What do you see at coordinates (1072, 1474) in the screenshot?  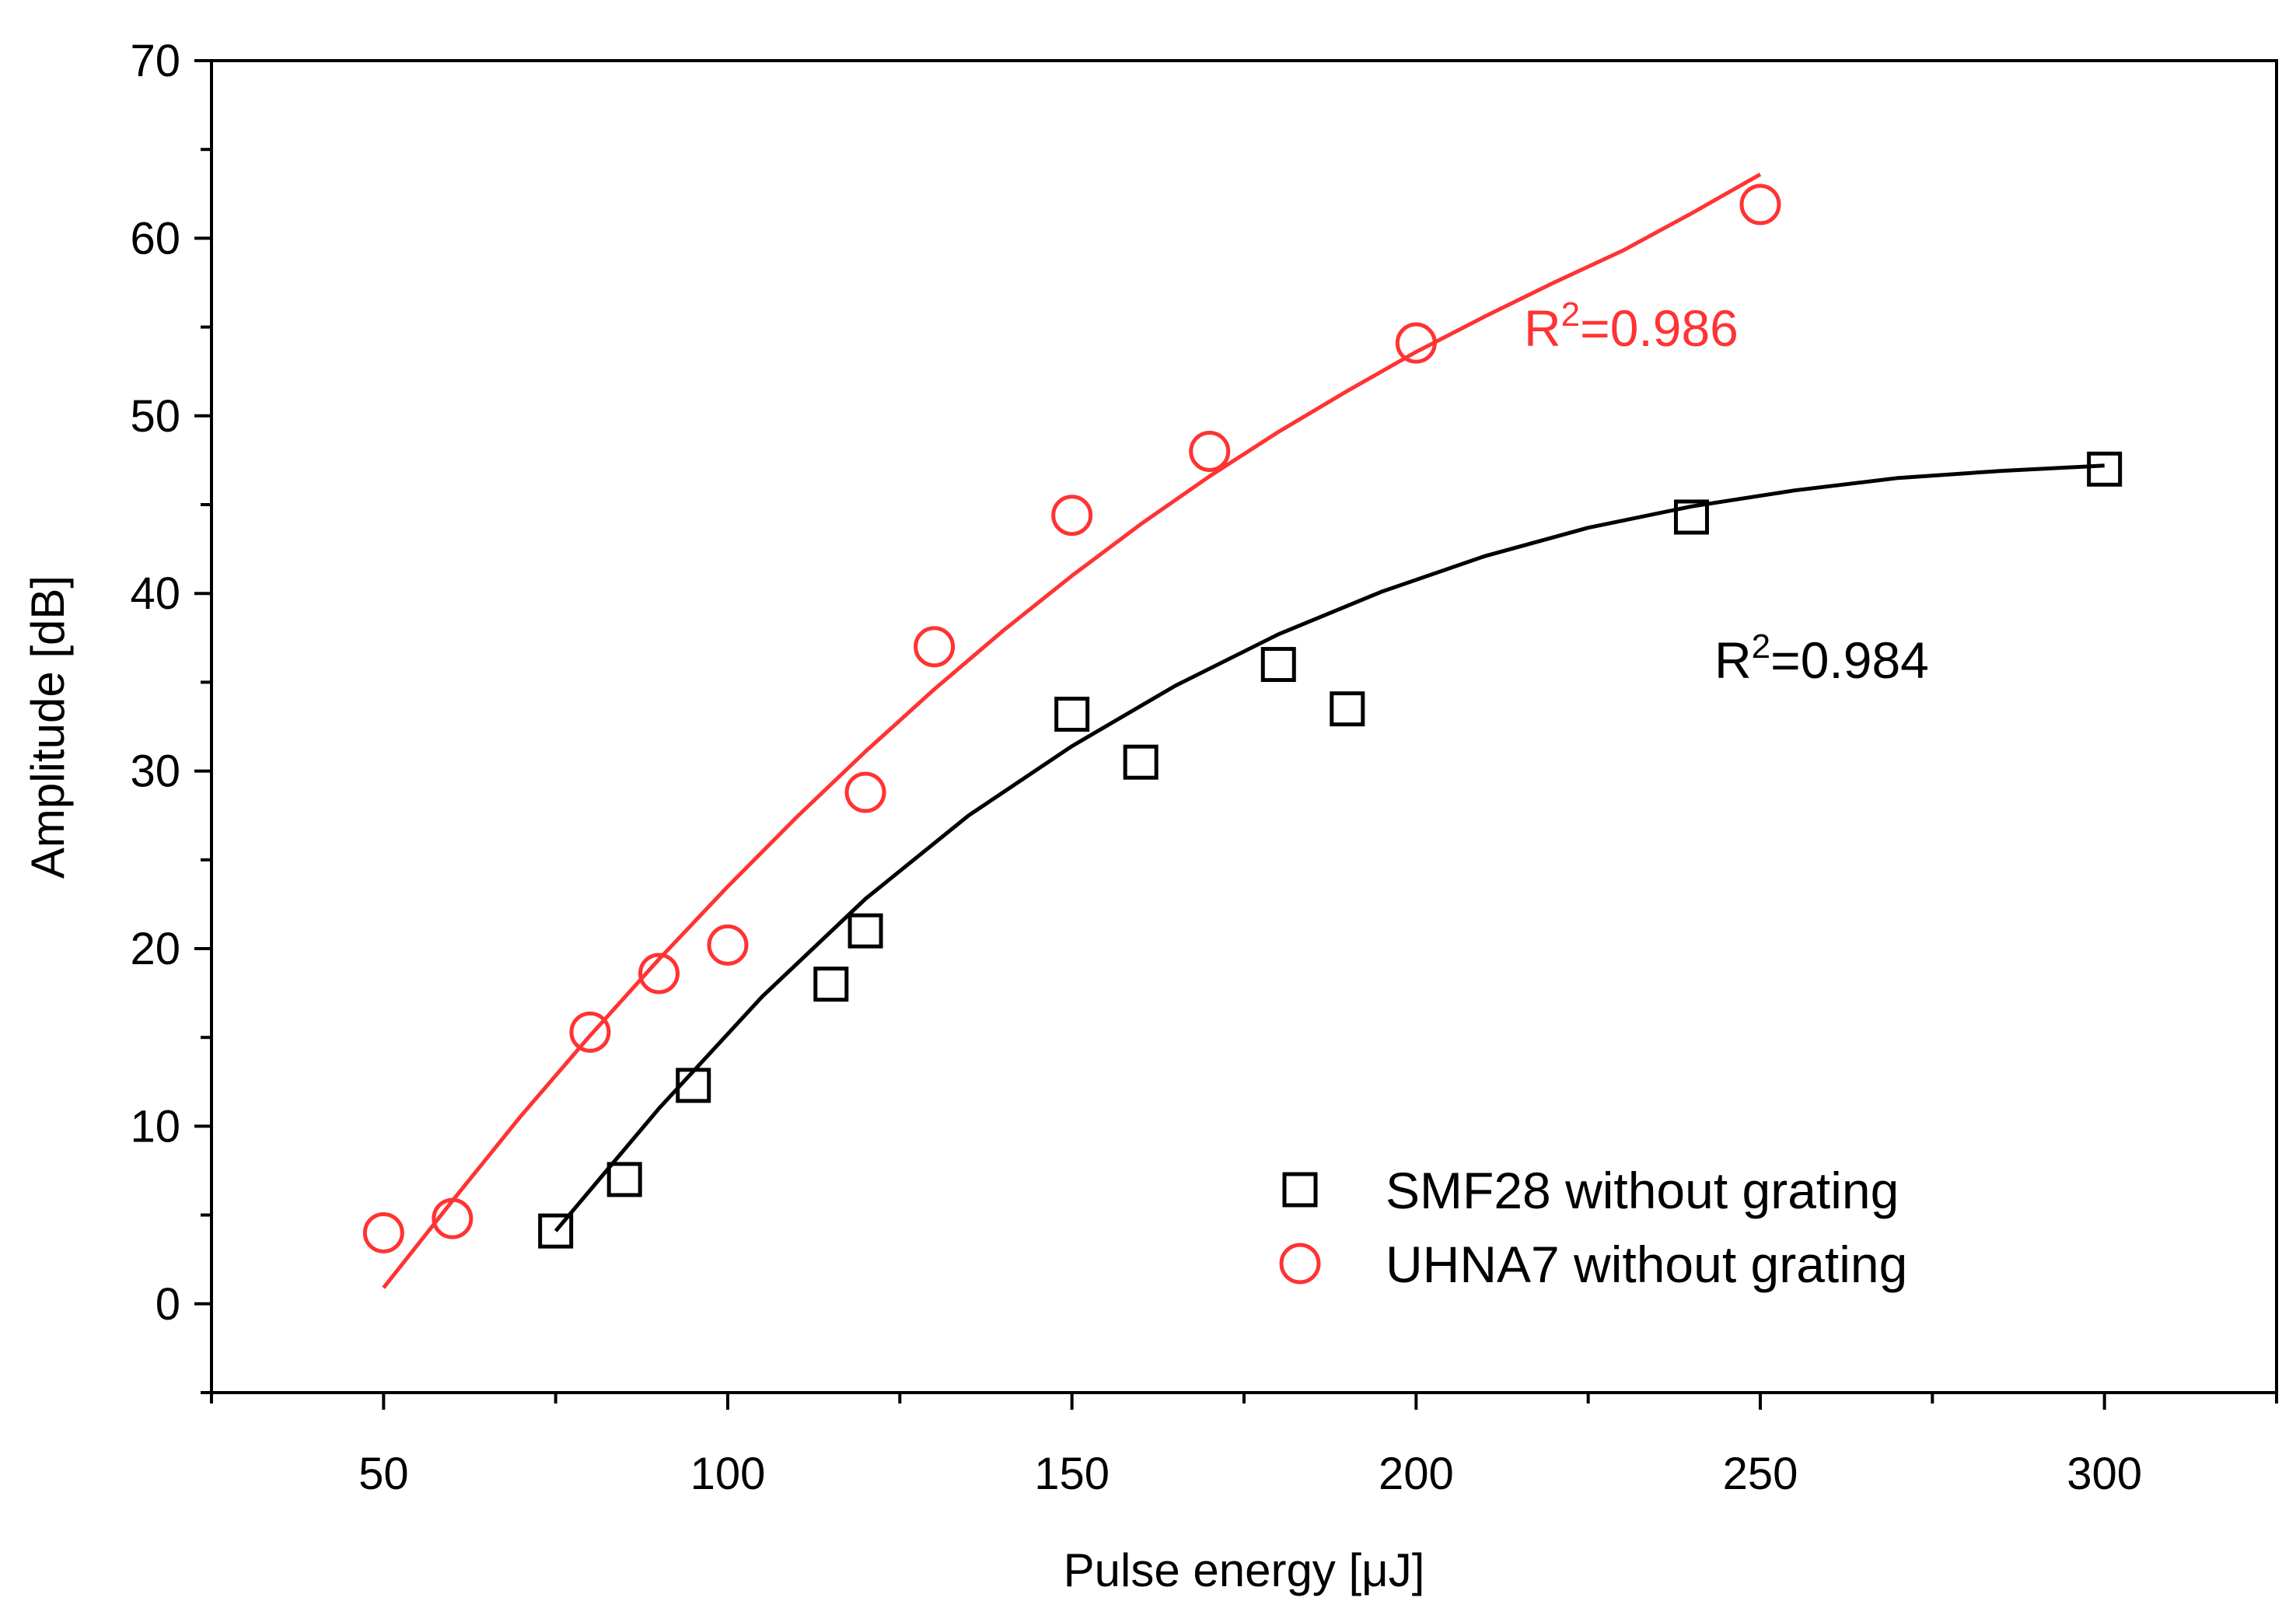 I see `x-tick-label: 150` at bounding box center [1072, 1474].